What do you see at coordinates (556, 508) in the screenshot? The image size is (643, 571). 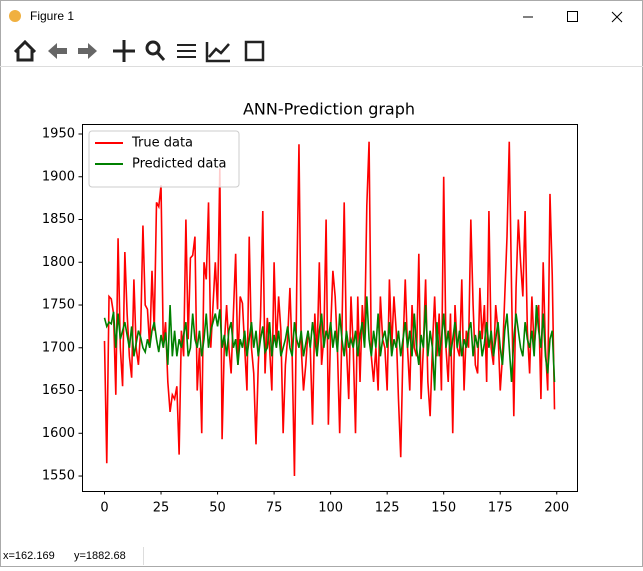 I see `x-tick-label: 200` at bounding box center [556, 508].